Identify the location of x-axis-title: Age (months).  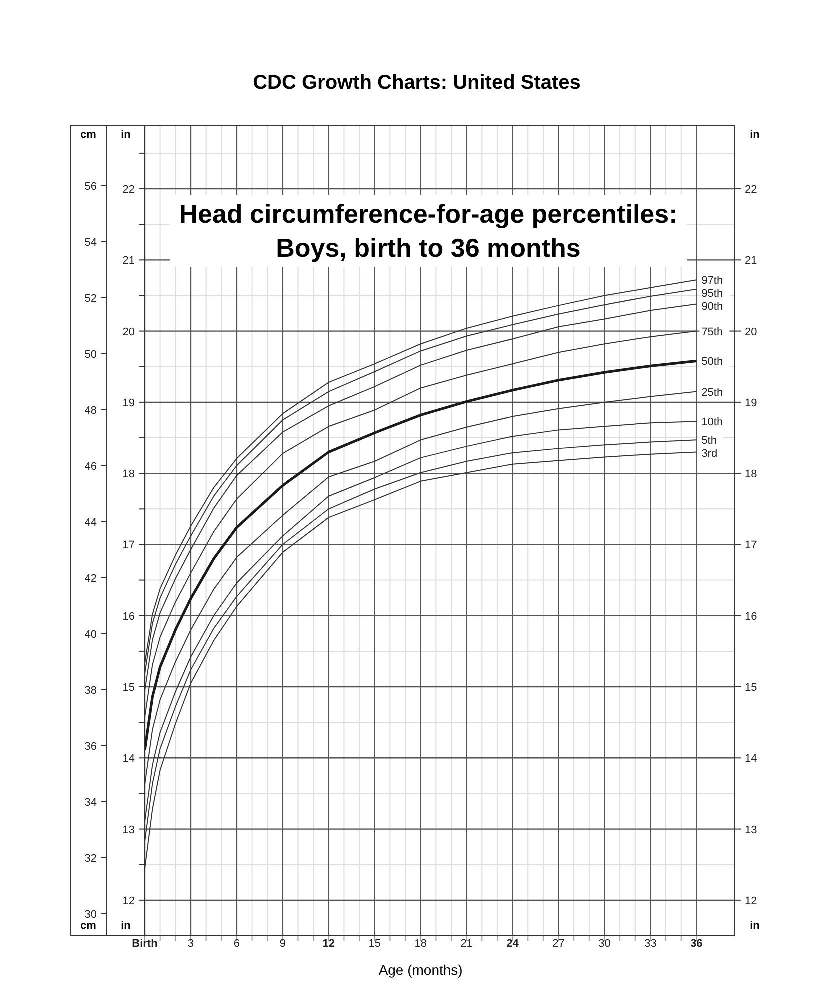
(421, 970).